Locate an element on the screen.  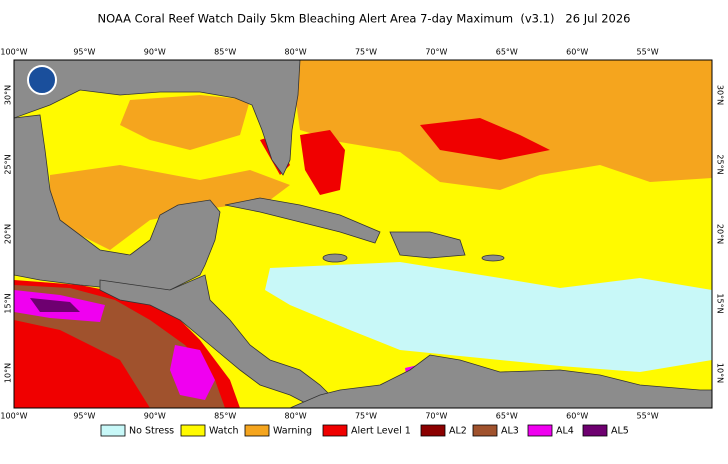
al4-area is located at coordinates (192, 372).